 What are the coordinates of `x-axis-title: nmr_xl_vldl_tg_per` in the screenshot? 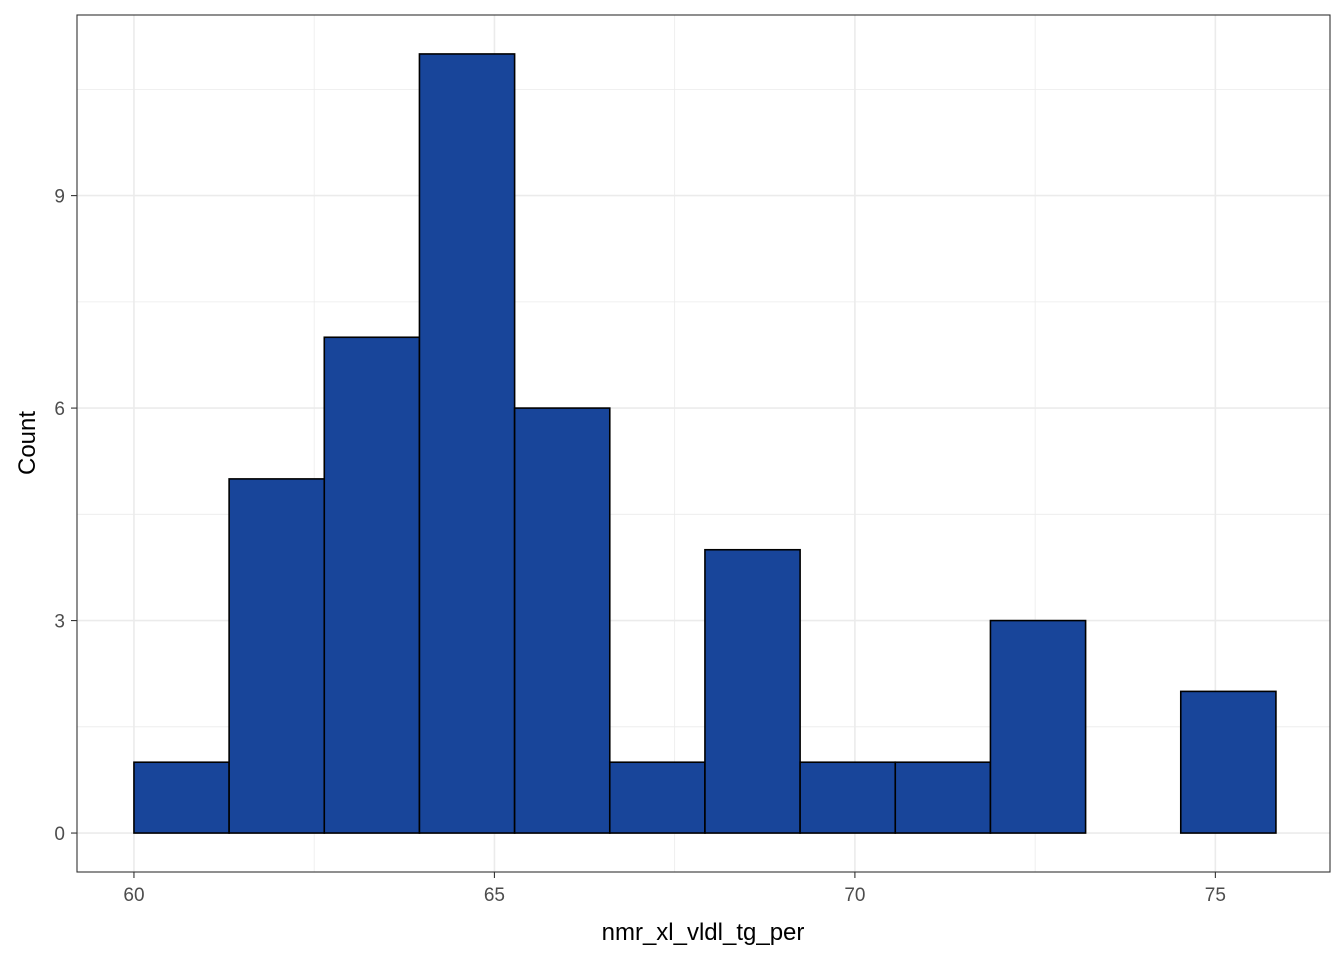 It's located at (703, 932).